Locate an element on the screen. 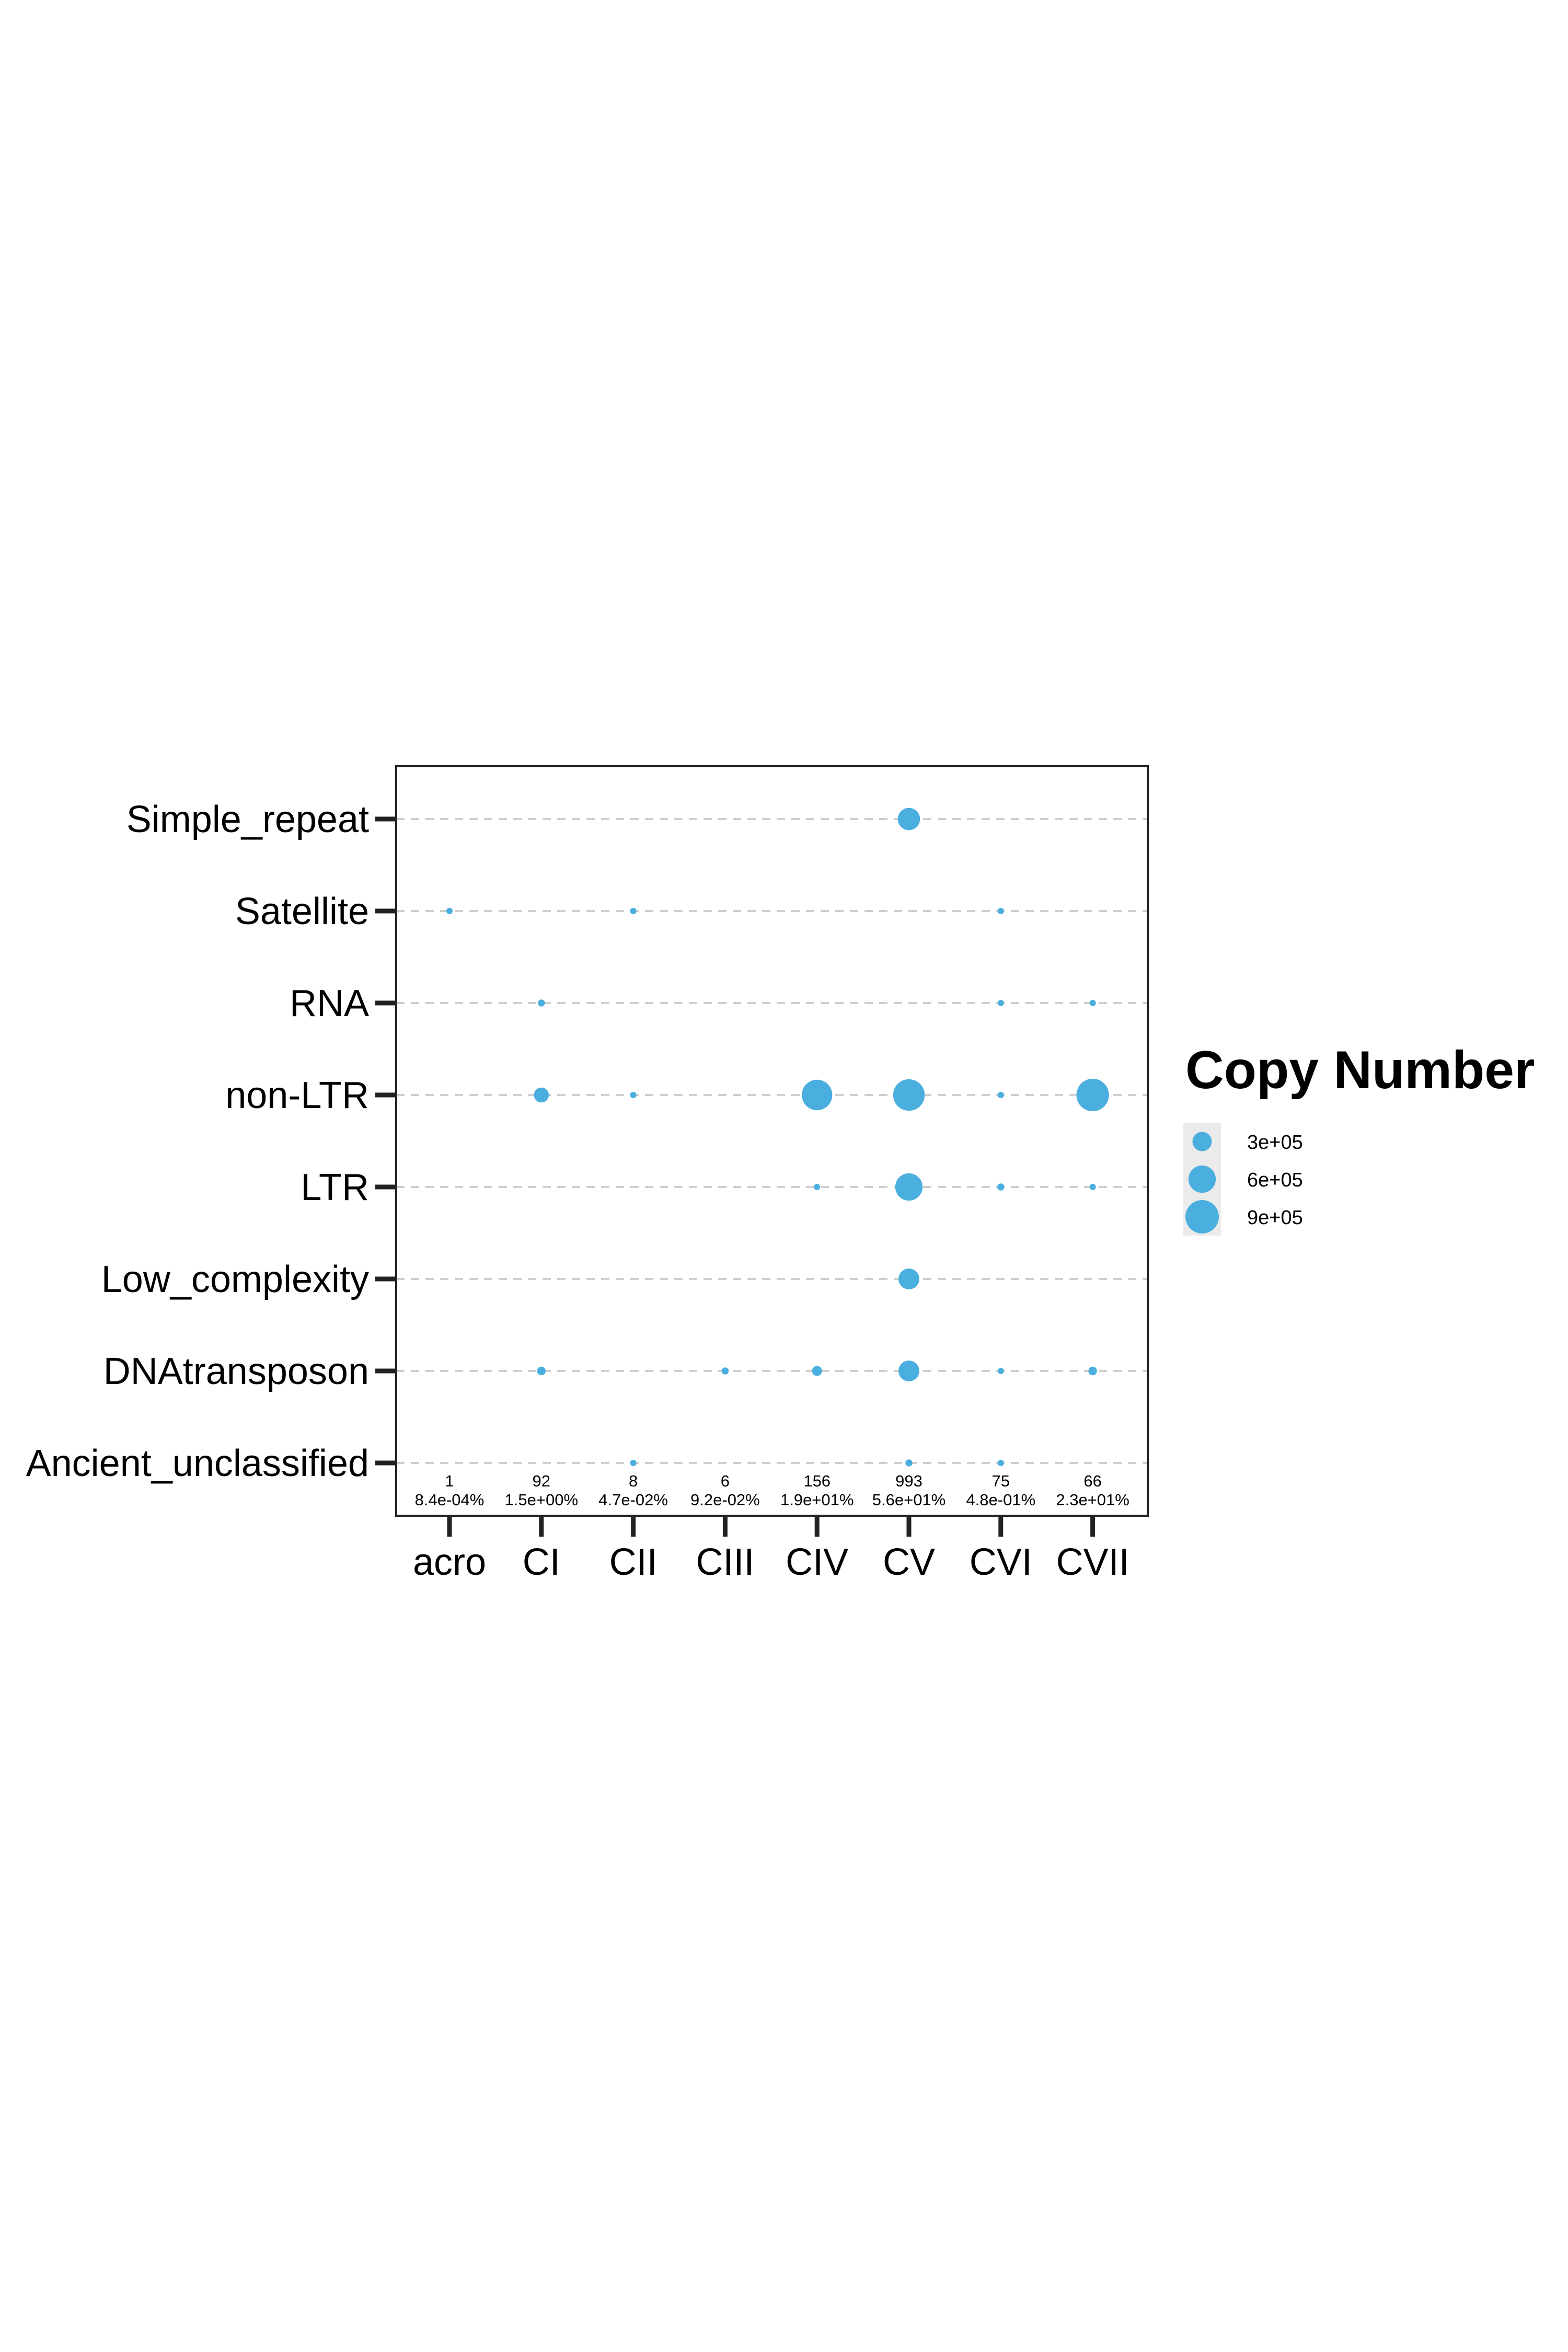 This screenshot has height=2352, width=1568. point-ciii-dnatransposon is located at coordinates (725, 1371).